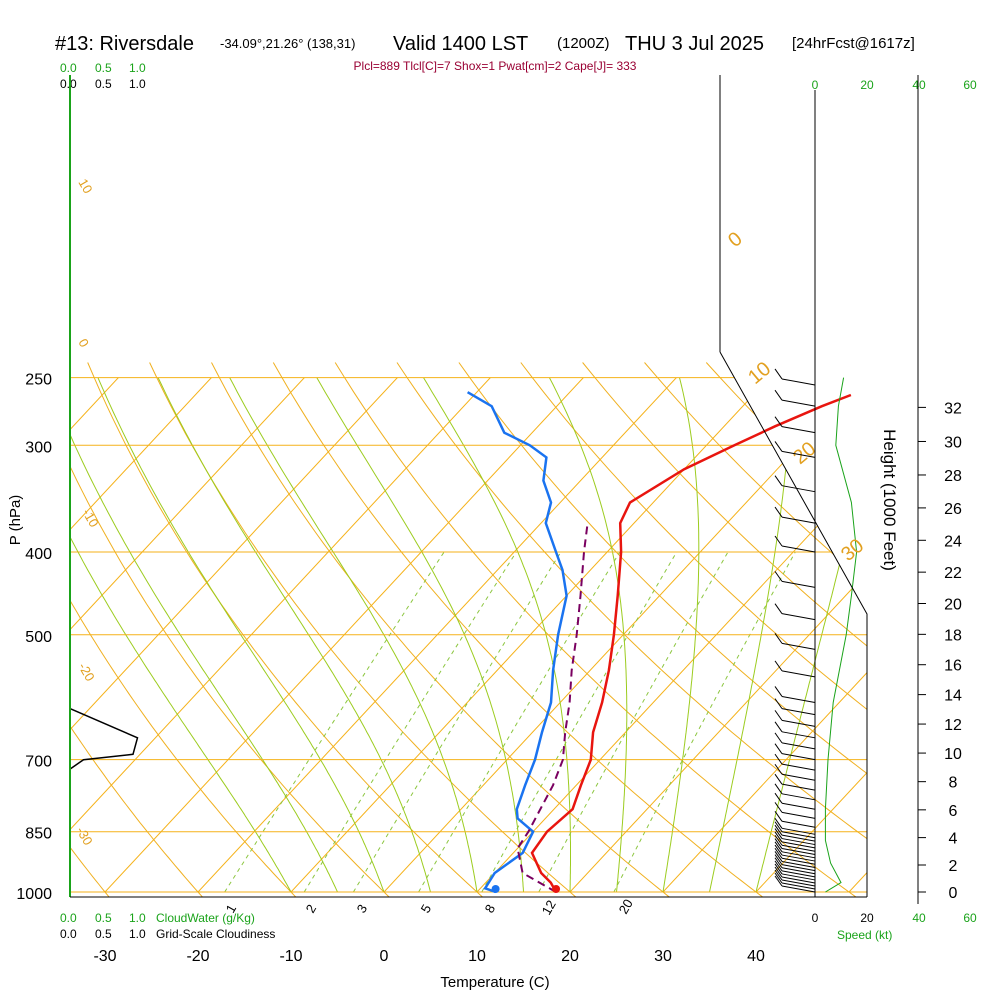  What do you see at coordinates (919, 85) in the screenshot?
I see `speed-scale-top-2: 40` at bounding box center [919, 85].